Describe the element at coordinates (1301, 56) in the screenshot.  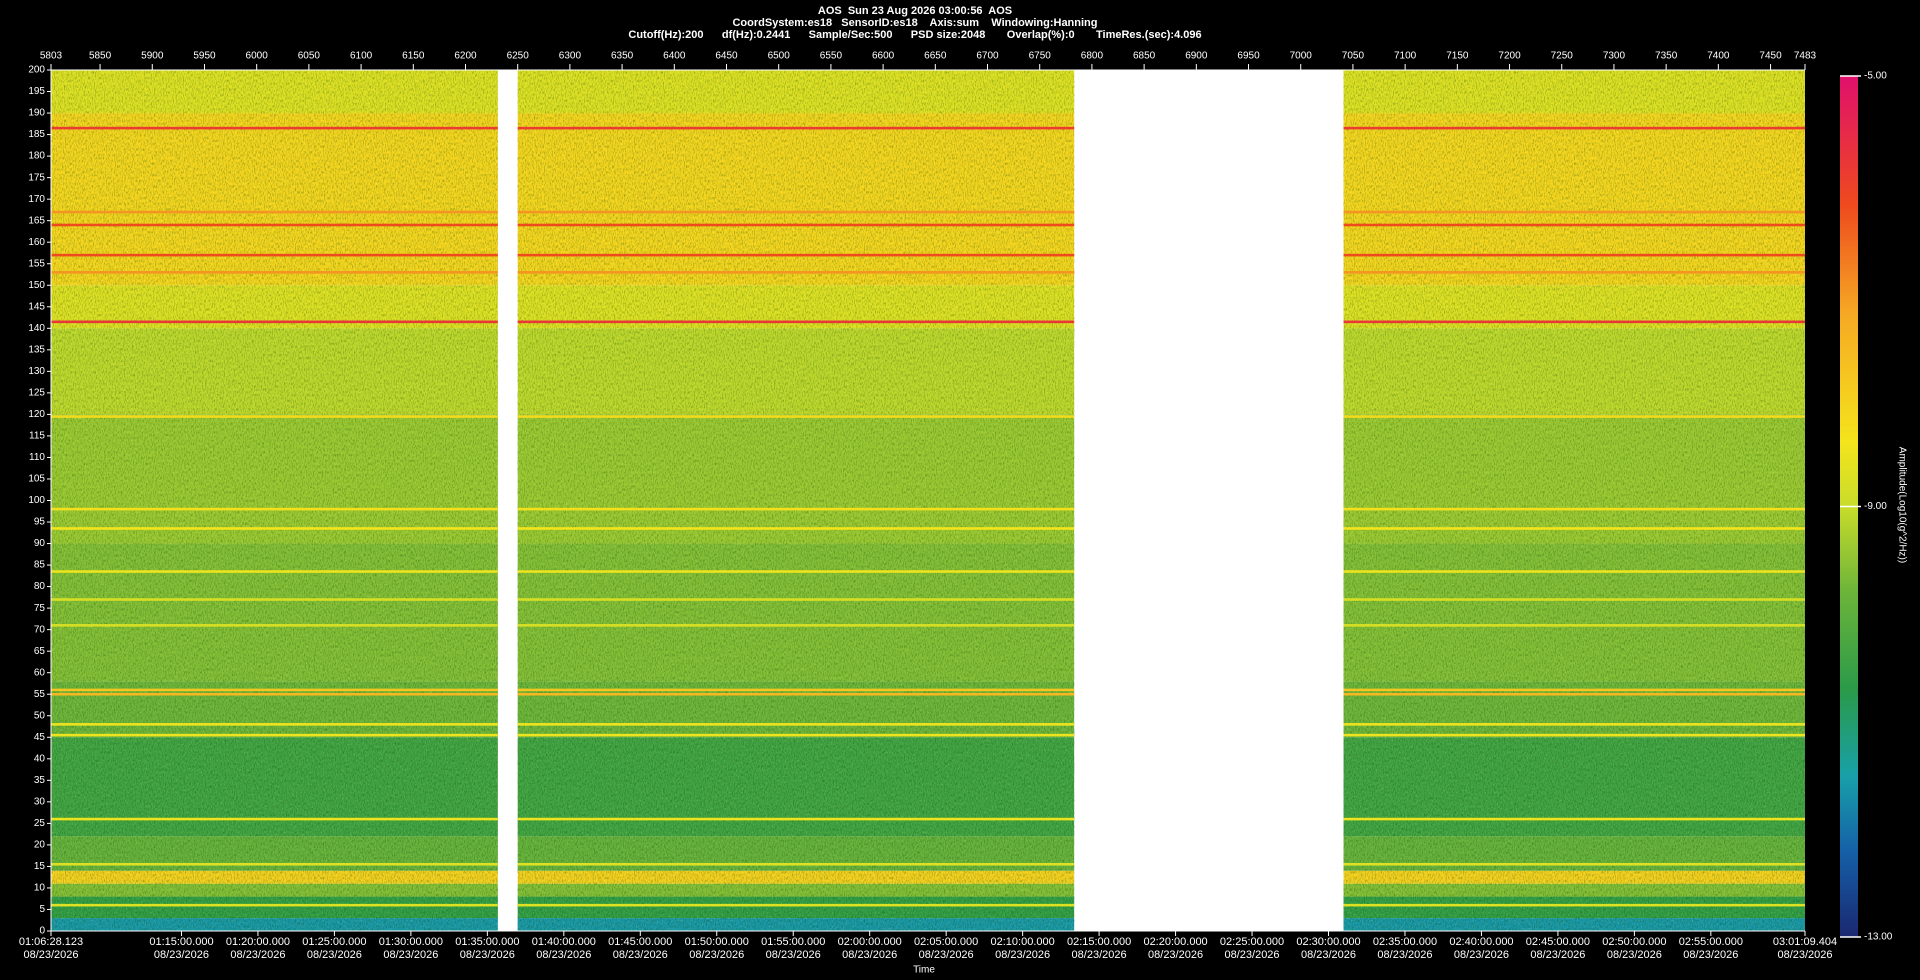
I see `x-tick-label: 7000` at that location.